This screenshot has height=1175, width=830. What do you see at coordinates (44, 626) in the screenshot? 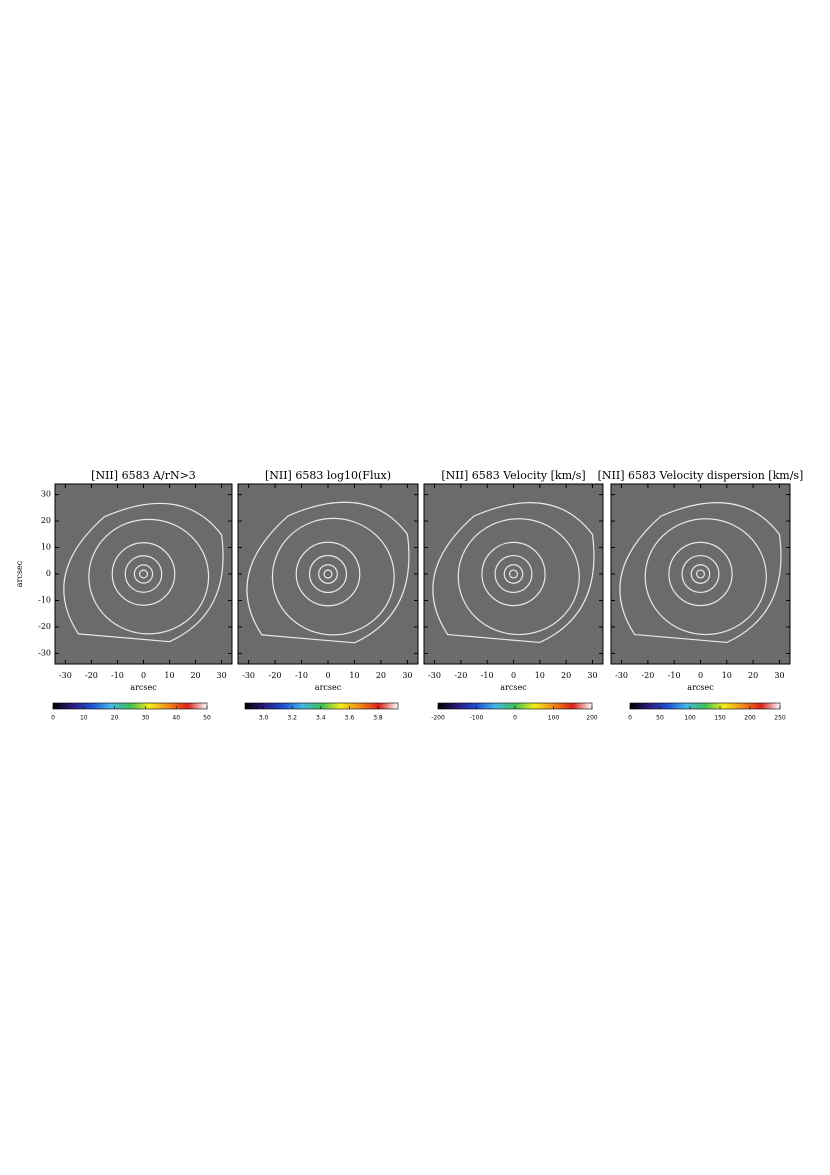
I see `y-tick-label: -20` at bounding box center [44, 626].